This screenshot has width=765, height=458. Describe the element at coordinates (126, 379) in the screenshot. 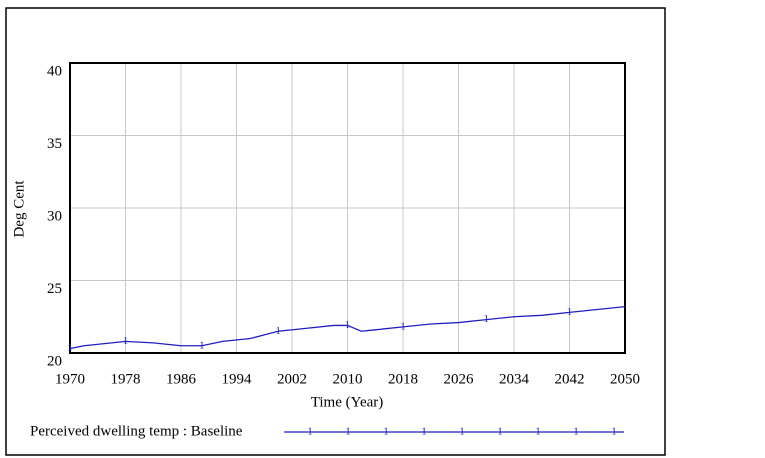

I see `x-tick-label: 1978` at that location.